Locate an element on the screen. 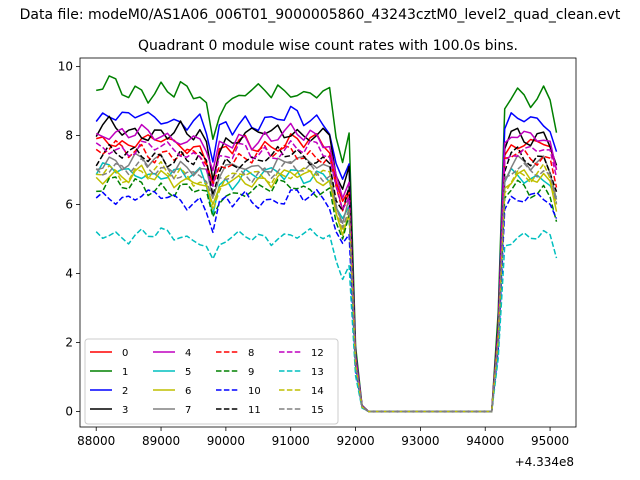 This screenshot has width=640, height=480. legend-label-8: 8 is located at coordinates (251, 353).